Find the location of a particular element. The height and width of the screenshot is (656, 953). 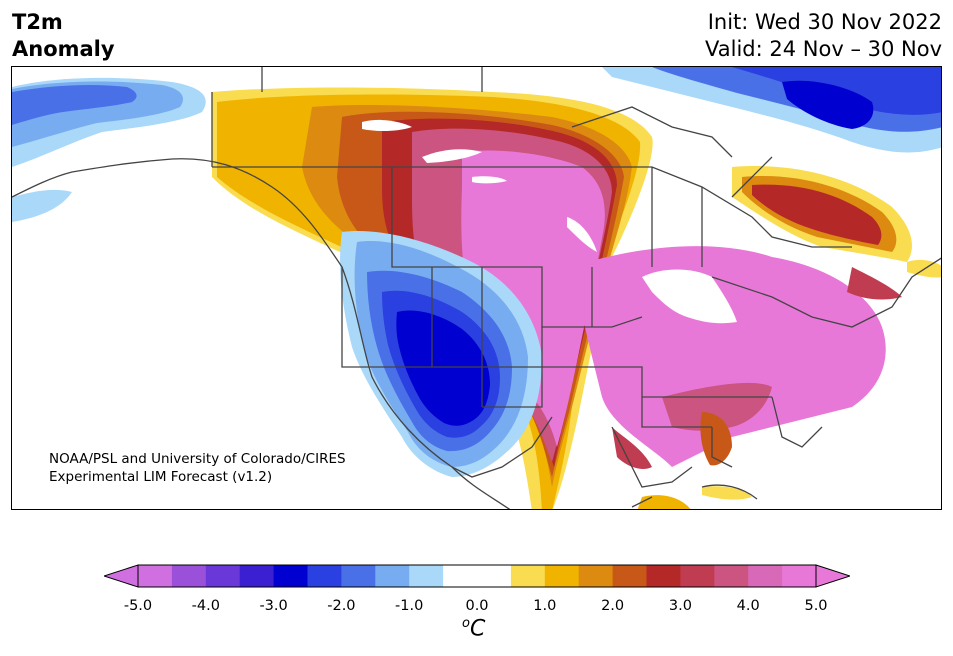

map-title: T2m Anomaly is located at coordinates (63, 36).